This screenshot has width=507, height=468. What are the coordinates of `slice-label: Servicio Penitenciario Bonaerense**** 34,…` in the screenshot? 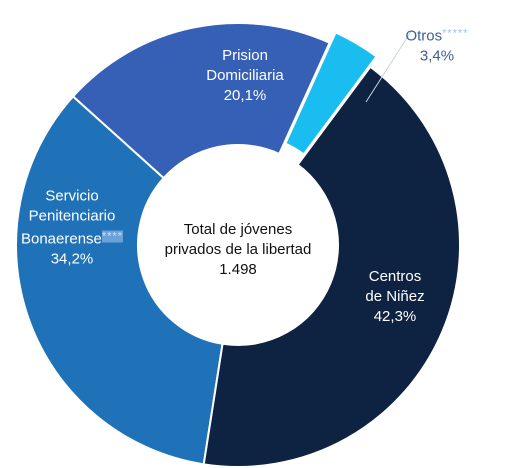 It's located at (72, 228).